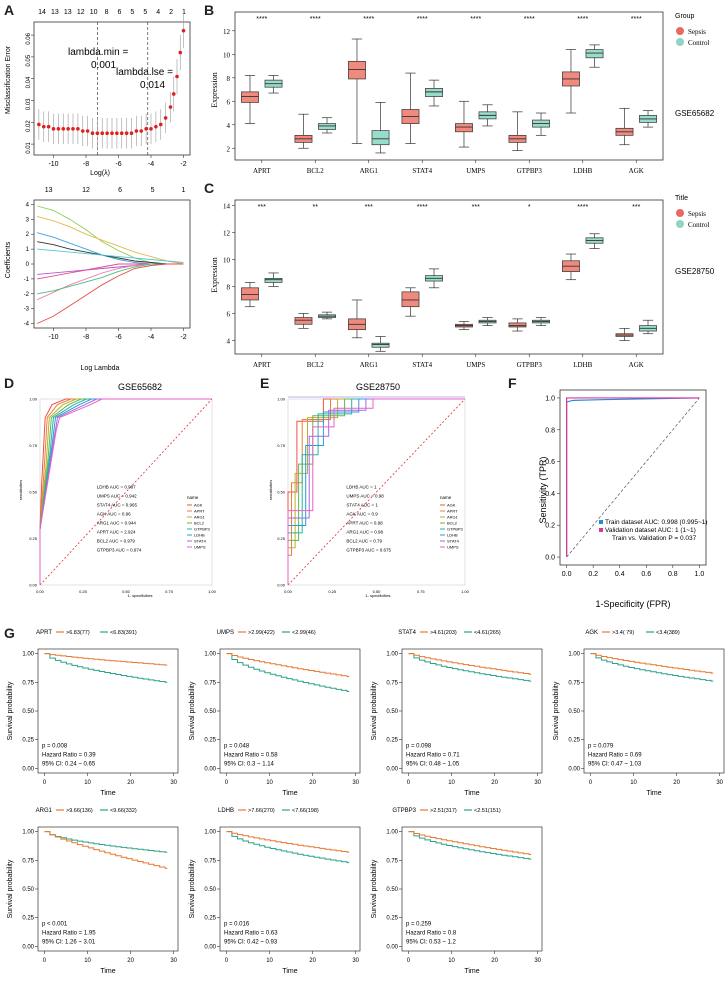 Image resolution: width=727 pixels, height=981 pixels. I want to click on legend-item: STAT4, so click(200, 541).